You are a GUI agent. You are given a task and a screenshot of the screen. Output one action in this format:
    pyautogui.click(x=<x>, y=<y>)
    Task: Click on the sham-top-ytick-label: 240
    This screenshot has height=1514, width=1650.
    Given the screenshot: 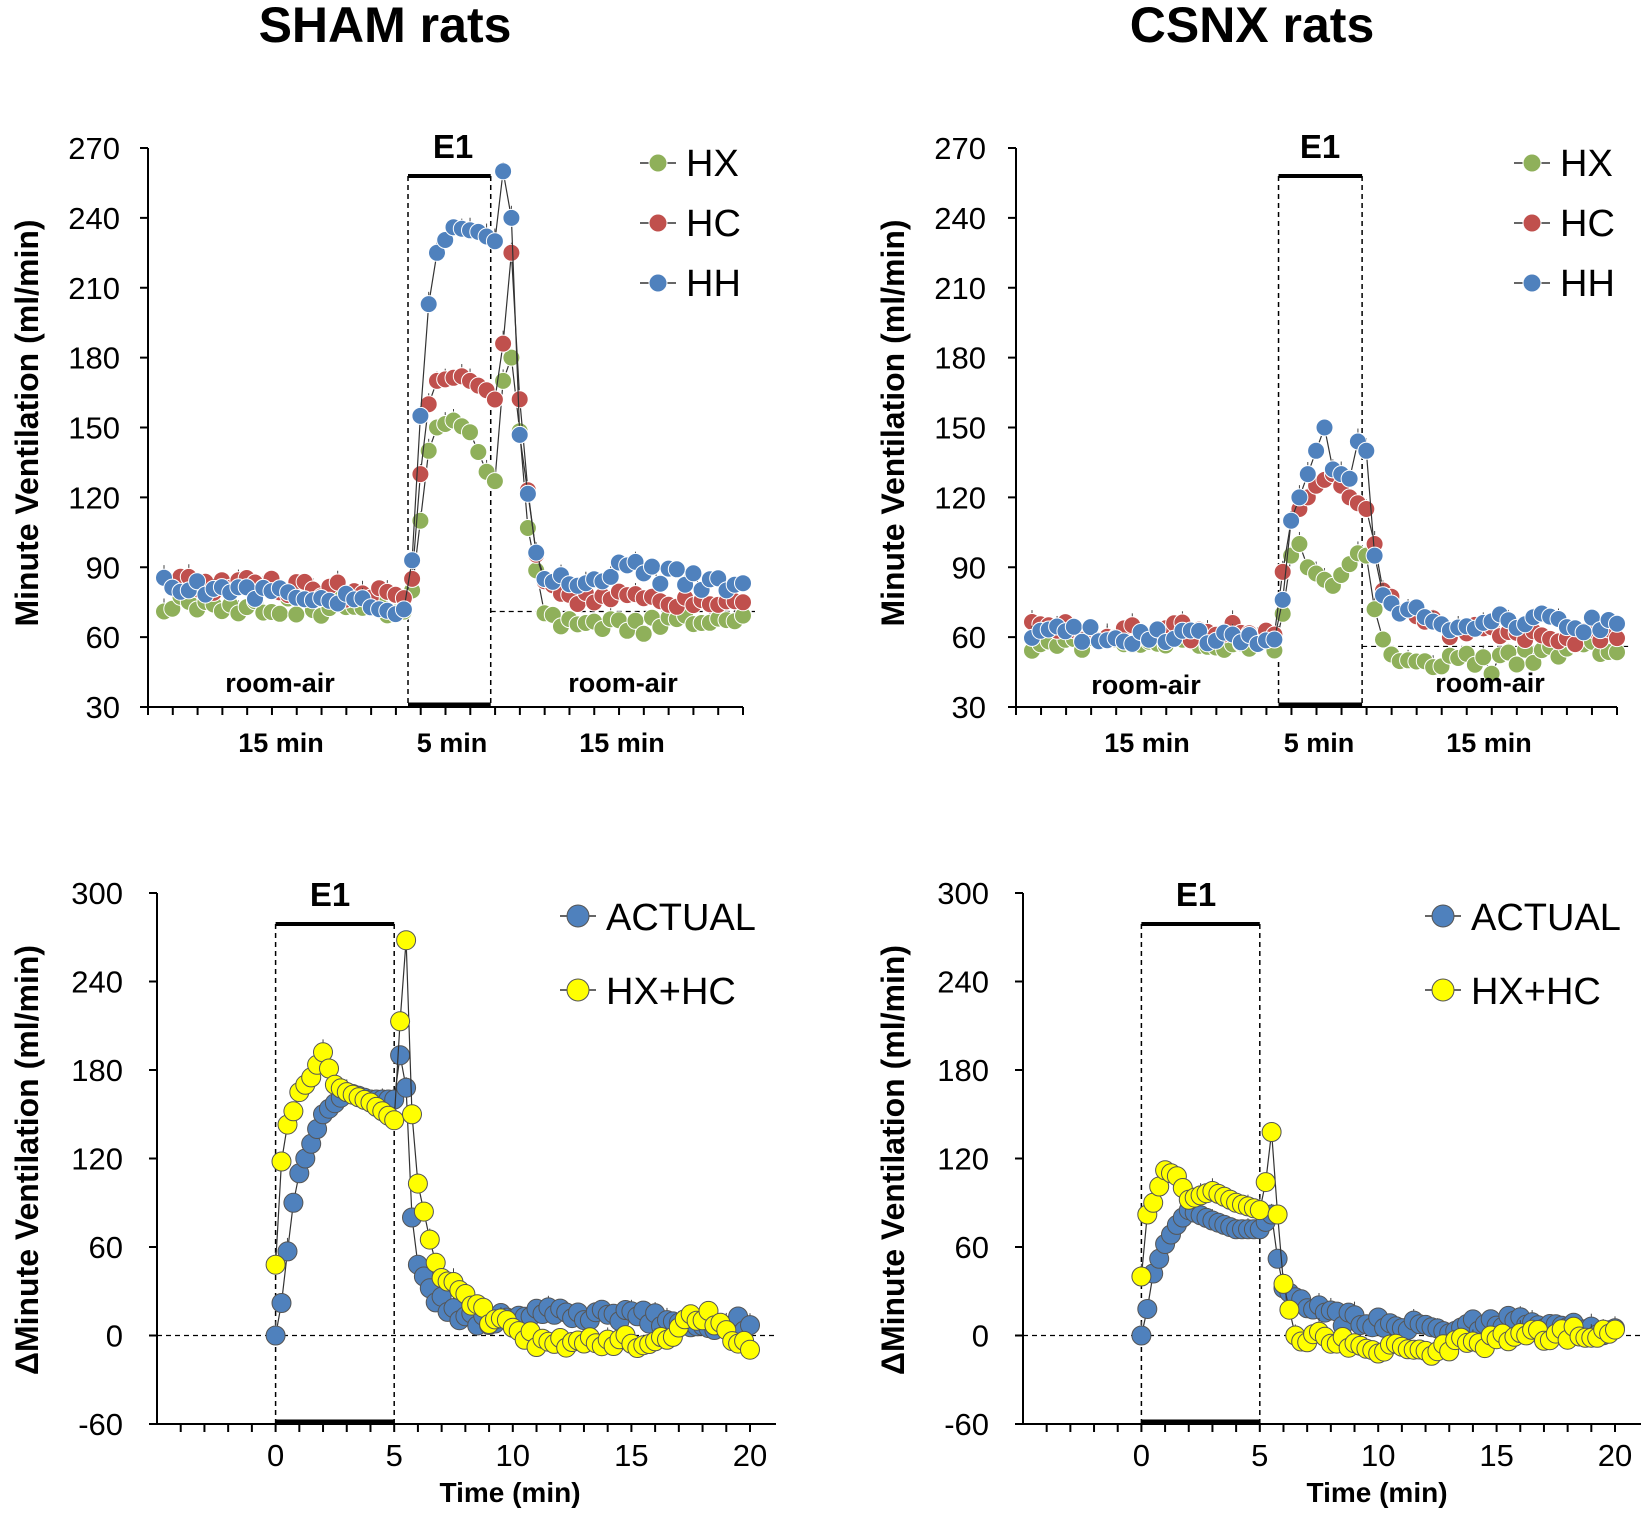 What is the action you would take?
    pyautogui.click(x=94, y=218)
    